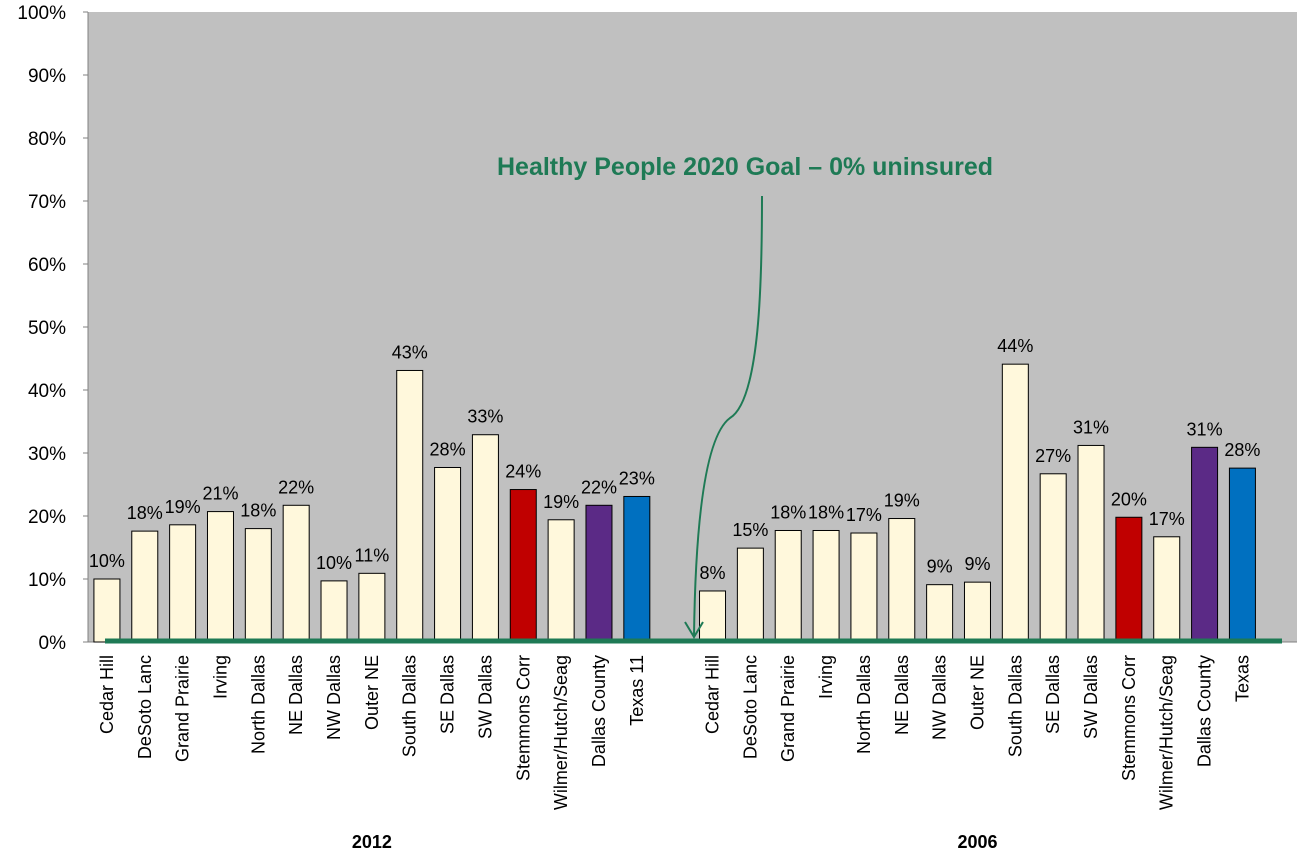  What do you see at coordinates (258, 585) in the screenshot?
I see `bar-2012-north-dallas` at bounding box center [258, 585].